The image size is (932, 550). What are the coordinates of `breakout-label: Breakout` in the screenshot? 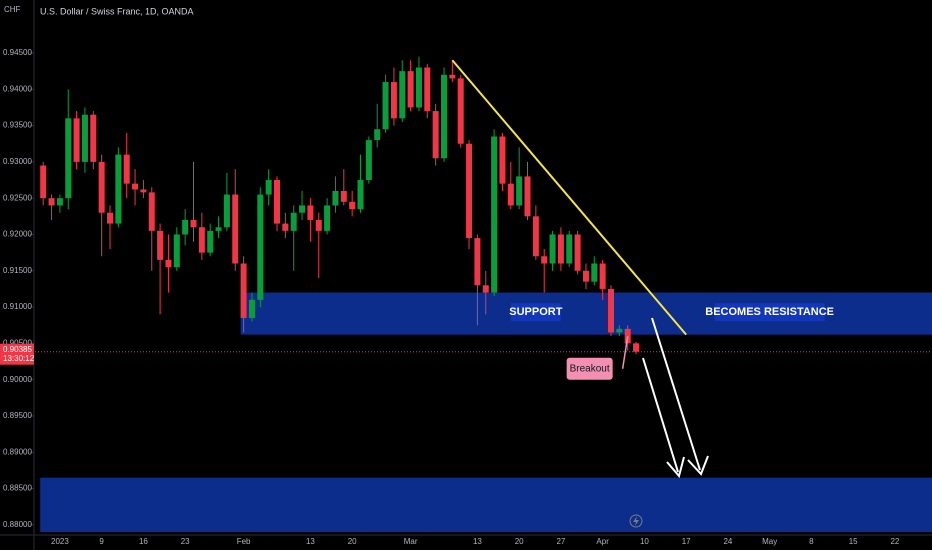 It's located at (590, 368).